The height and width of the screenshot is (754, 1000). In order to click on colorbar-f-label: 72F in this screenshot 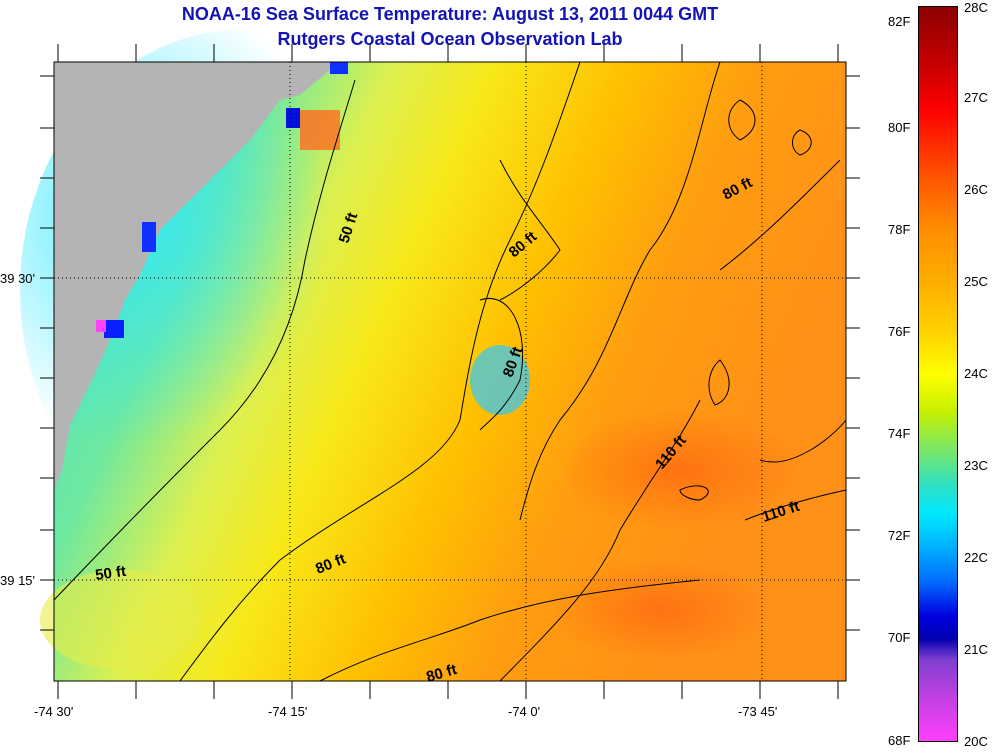, I will do `click(899, 535)`.